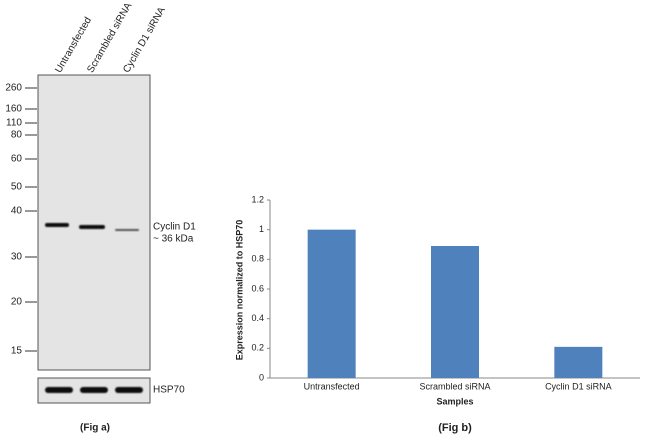 The image size is (650, 443). What do you see at coordinates (332, 386) in the screenshot?
I see `x-tick-label: Untransfected` at bounding box center [332, 386].